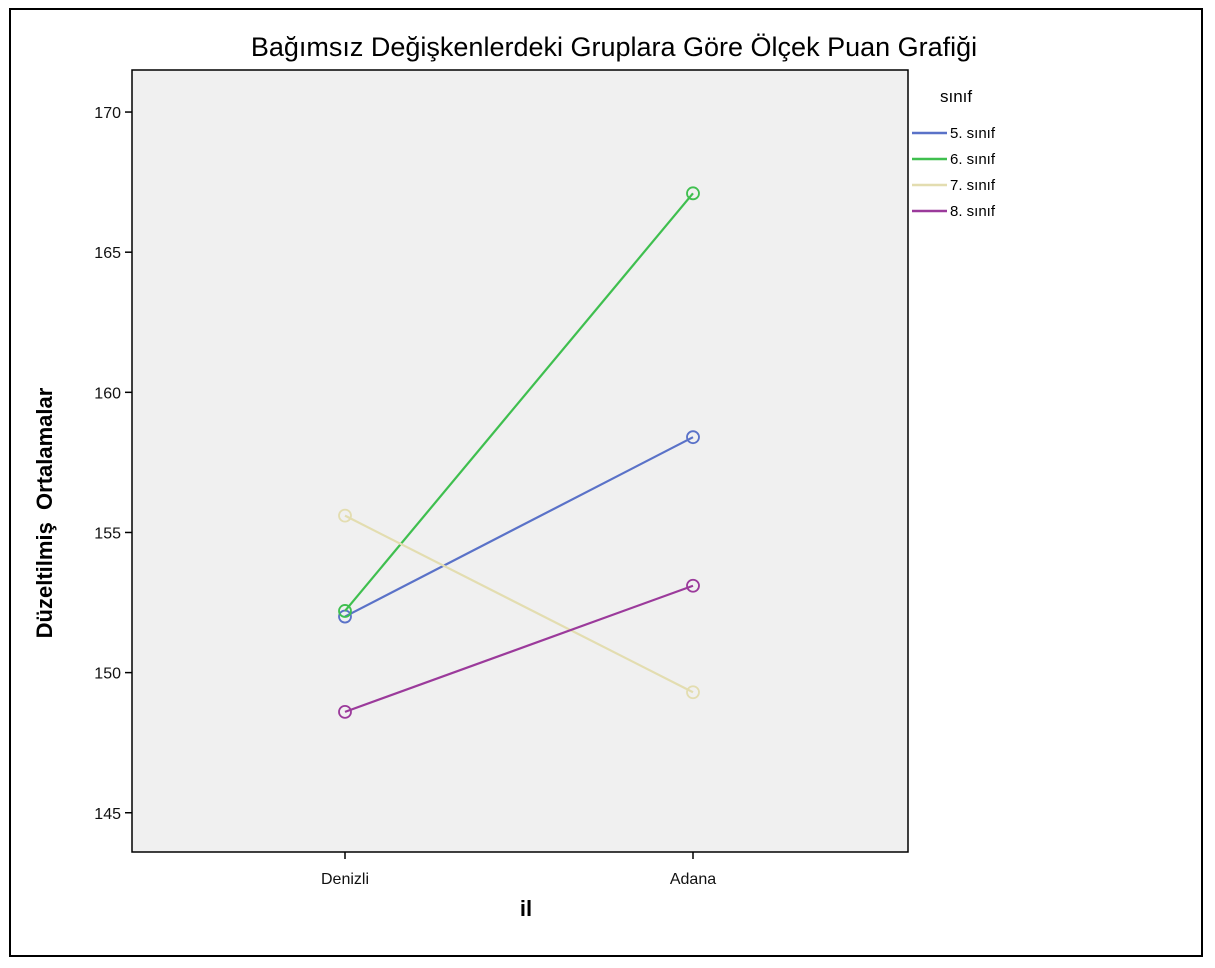 The image size is (1215, 968). I want to click on y-tick-label: 170, so click(107, 113).